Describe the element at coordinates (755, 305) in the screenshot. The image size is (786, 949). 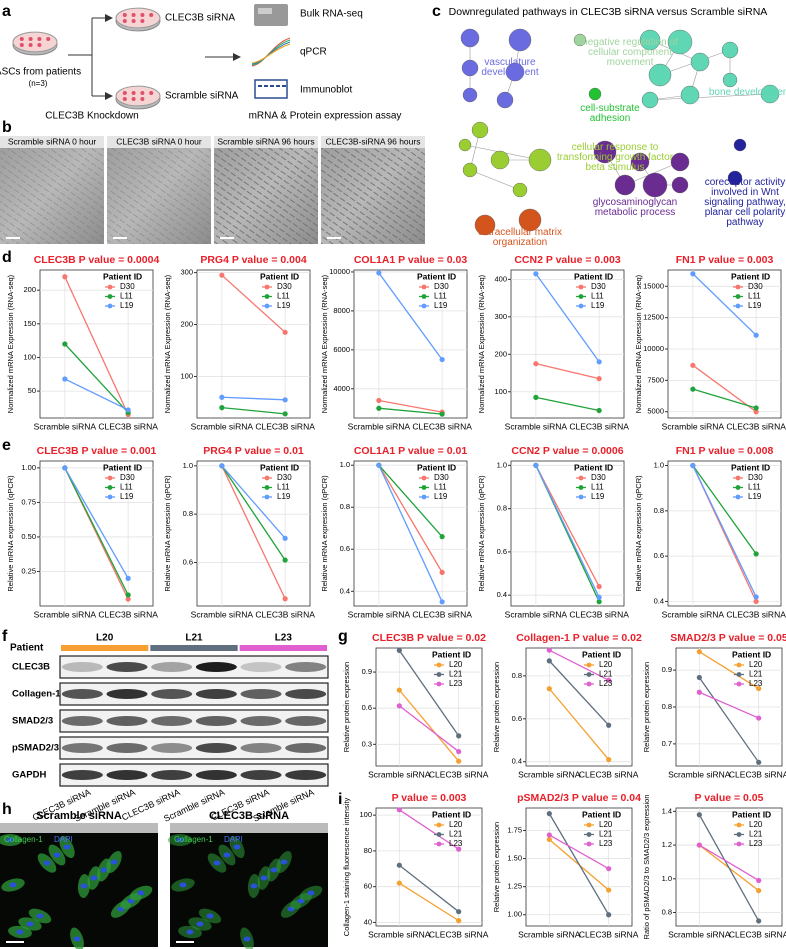
I see `legend-label: L19` at that location.